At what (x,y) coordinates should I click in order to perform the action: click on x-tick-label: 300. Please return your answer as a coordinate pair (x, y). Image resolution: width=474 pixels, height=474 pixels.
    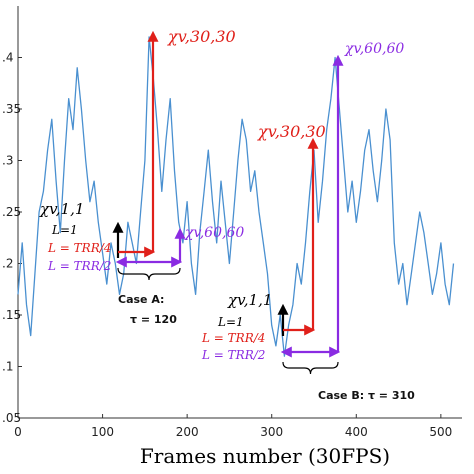
    Looking at the image, I should click on (271, 432).